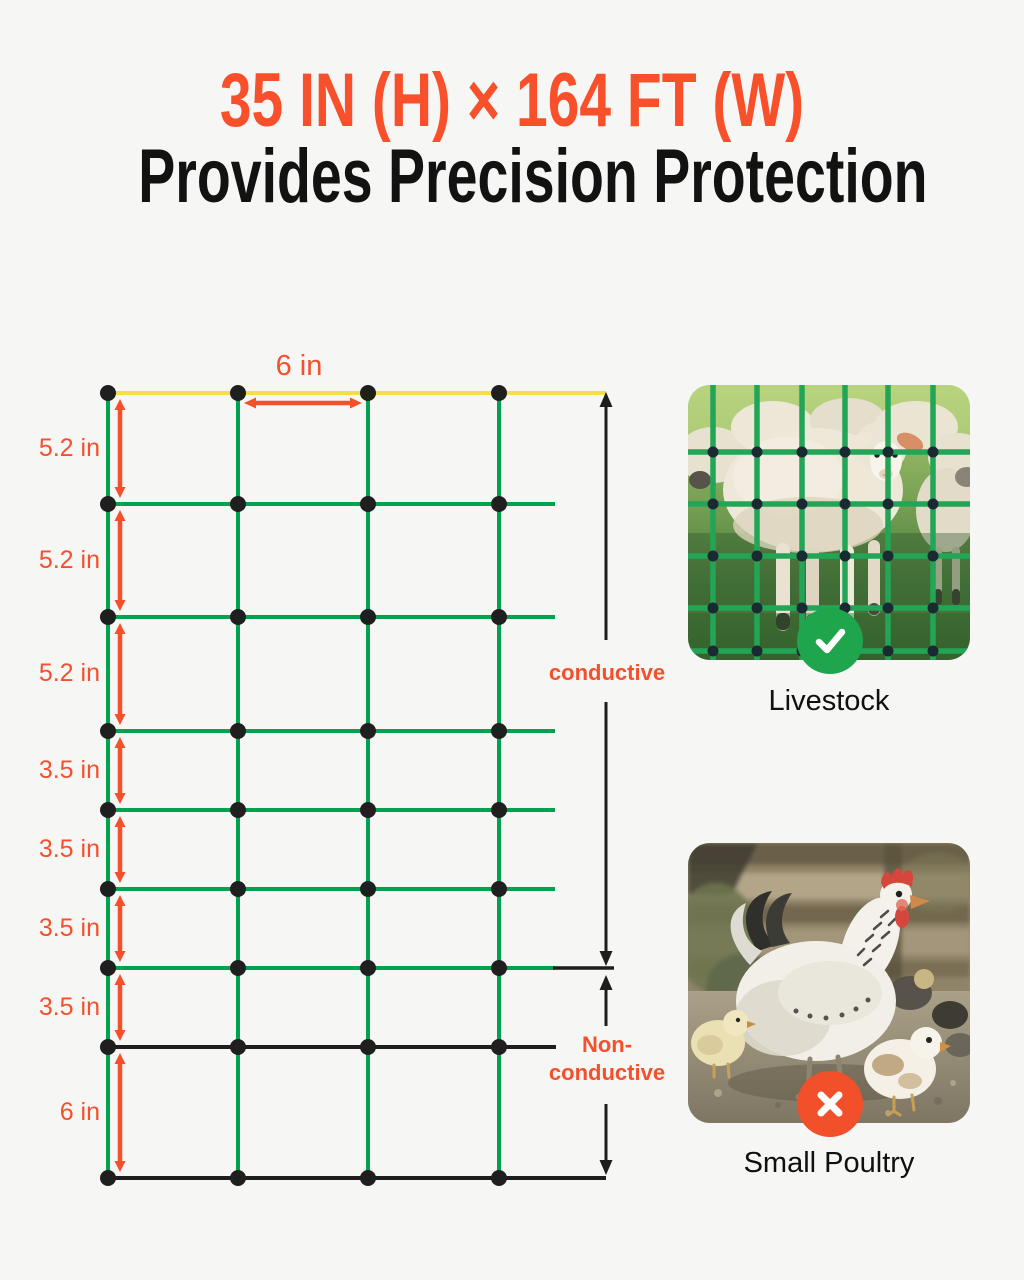 Image resolution: width=1024 pixels, height=1280 pixels. Describe the element at coordinates (79, 1112) in the screenshot. I see `row-gap-label: 6 in` at that location.